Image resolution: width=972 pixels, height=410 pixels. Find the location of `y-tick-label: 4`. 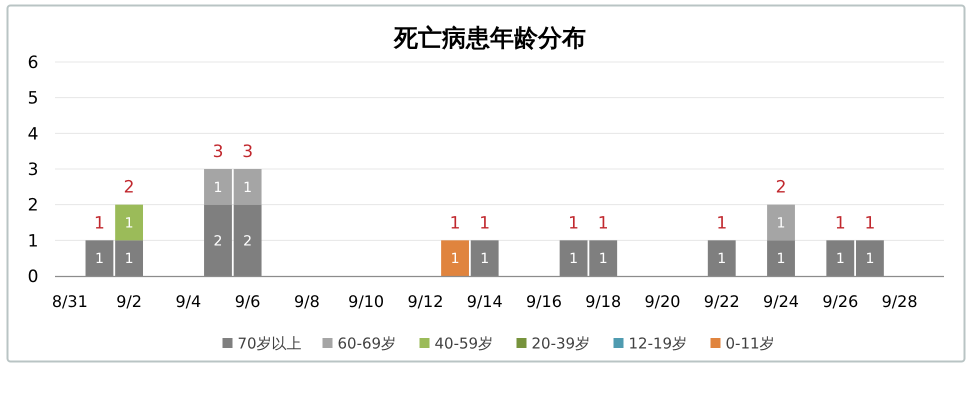

y-tick-label: 4 is located at coordinates (33, 134).